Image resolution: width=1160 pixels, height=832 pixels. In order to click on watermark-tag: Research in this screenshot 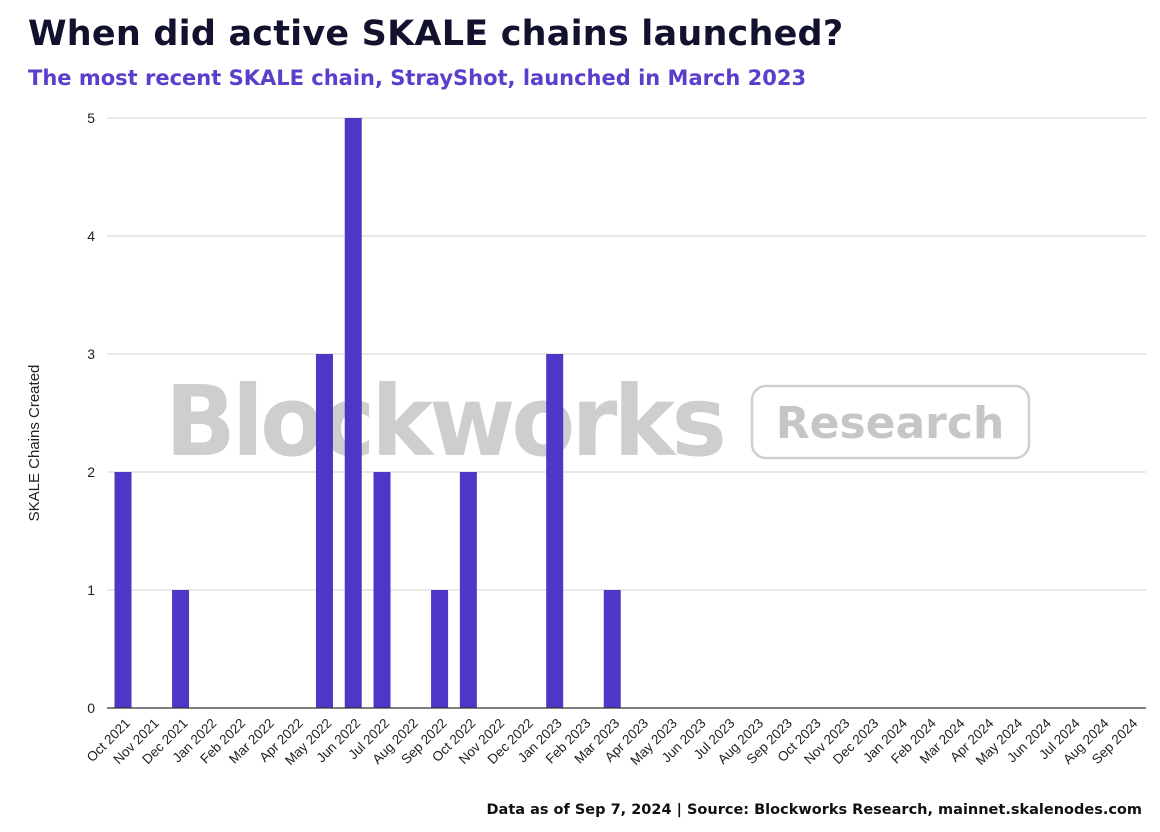, I will do `click(890, 423)`.